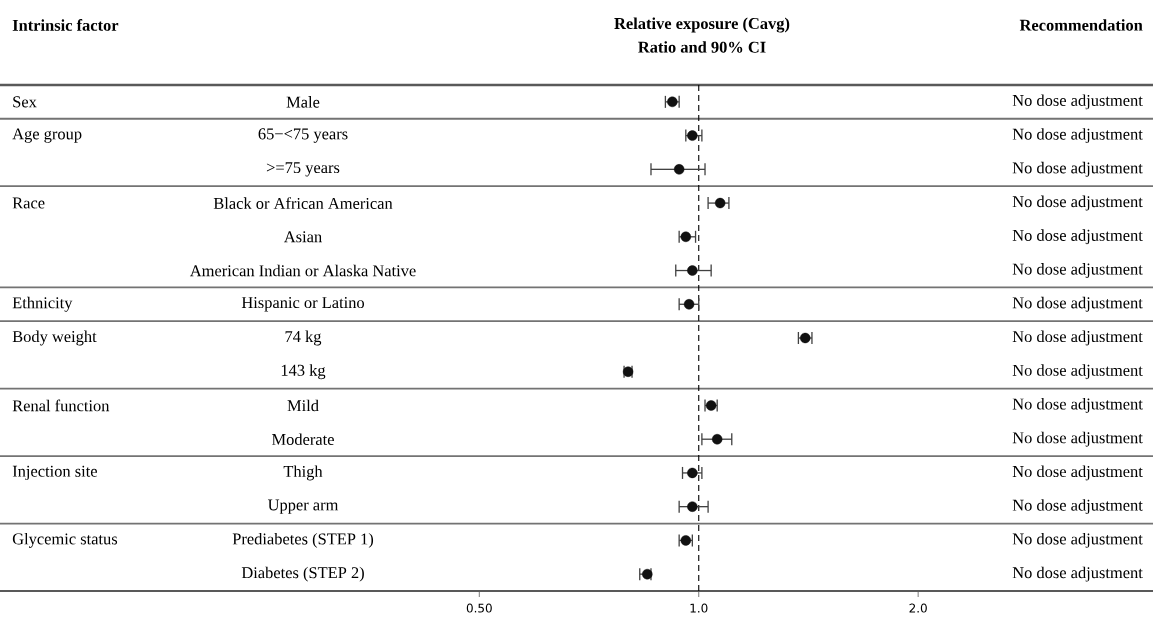 This screenshot has height=628, width=1153. Describe the element at coordinates (303, 405) in the screenshot. I see `y-tick-label: Mild` at that location.